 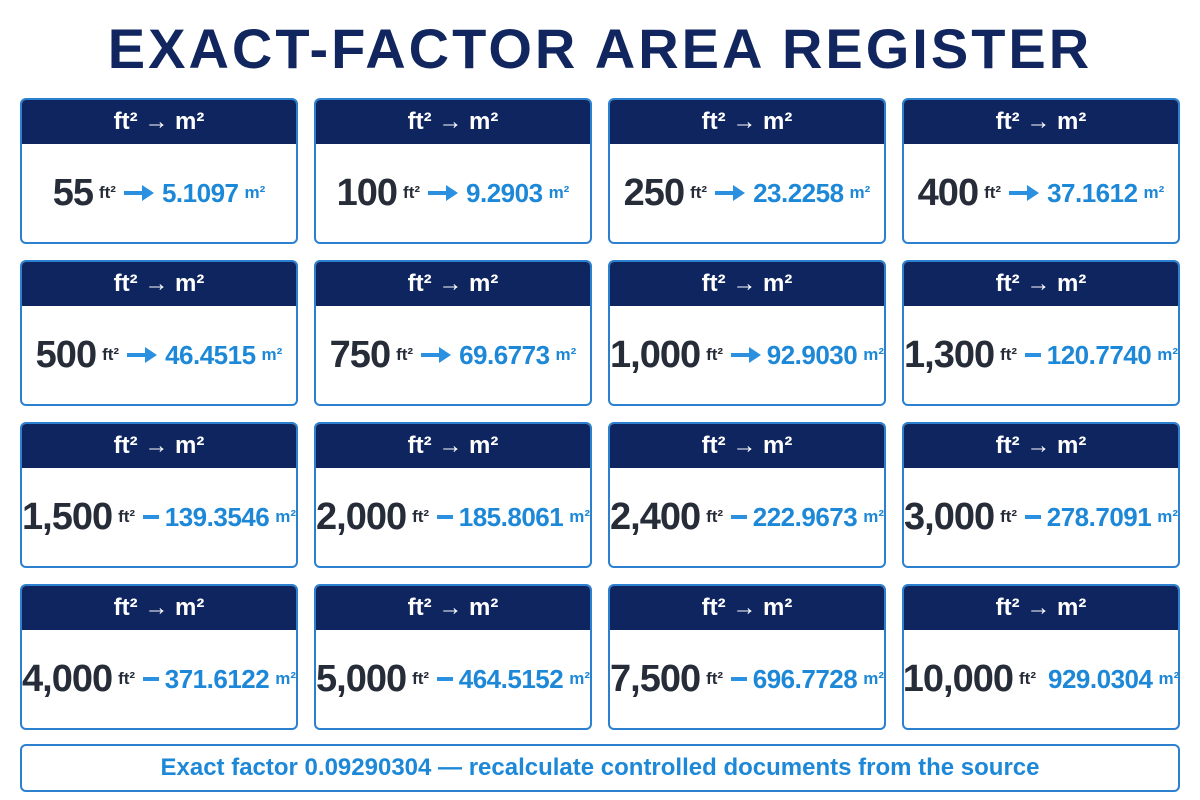 What do you see at coordinates (949, 354) in the screenshot?
I see `from-value: 1,300` at bounding box center [949, 354].